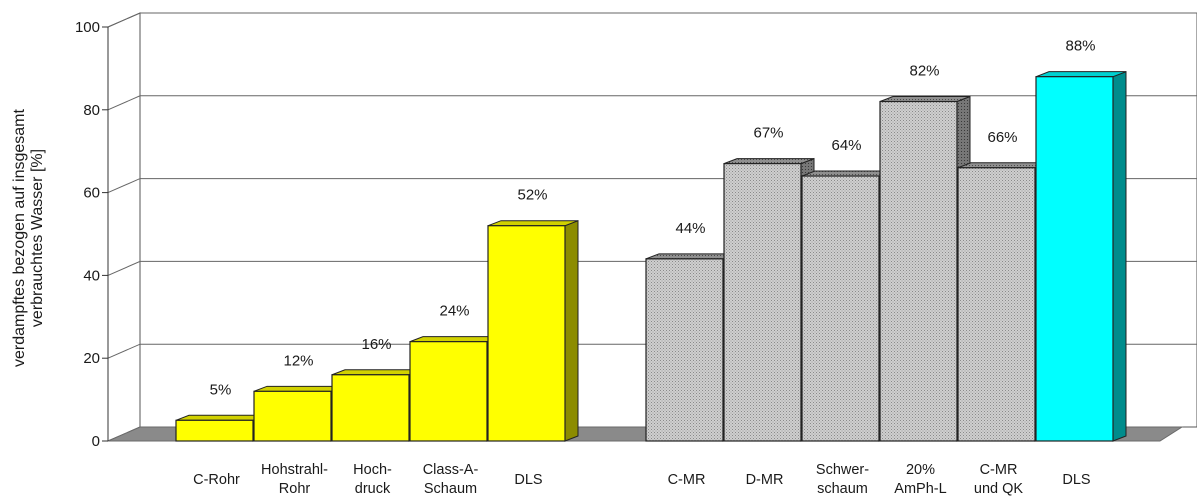  What do you see at coordinates (454, 311) in the screenshot?
I see `data-label: 24%` at bounding box center [454, 311].